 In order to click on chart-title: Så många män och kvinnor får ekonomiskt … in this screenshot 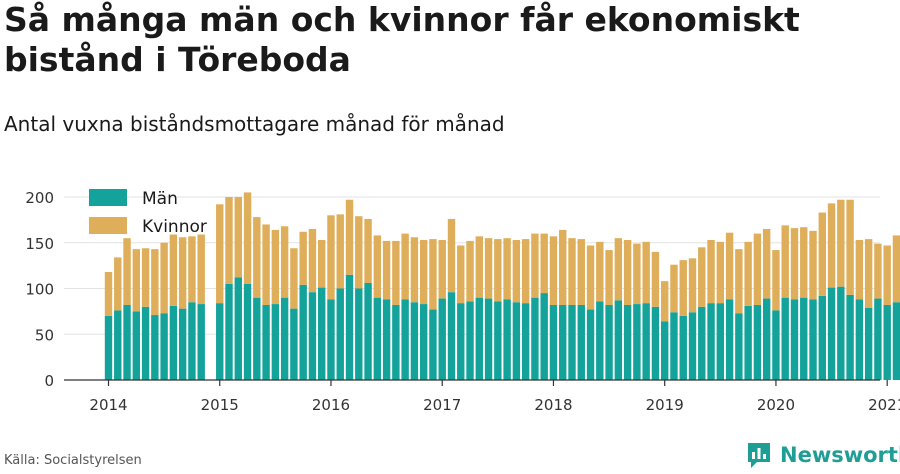, I will do `click(402, 39)`.